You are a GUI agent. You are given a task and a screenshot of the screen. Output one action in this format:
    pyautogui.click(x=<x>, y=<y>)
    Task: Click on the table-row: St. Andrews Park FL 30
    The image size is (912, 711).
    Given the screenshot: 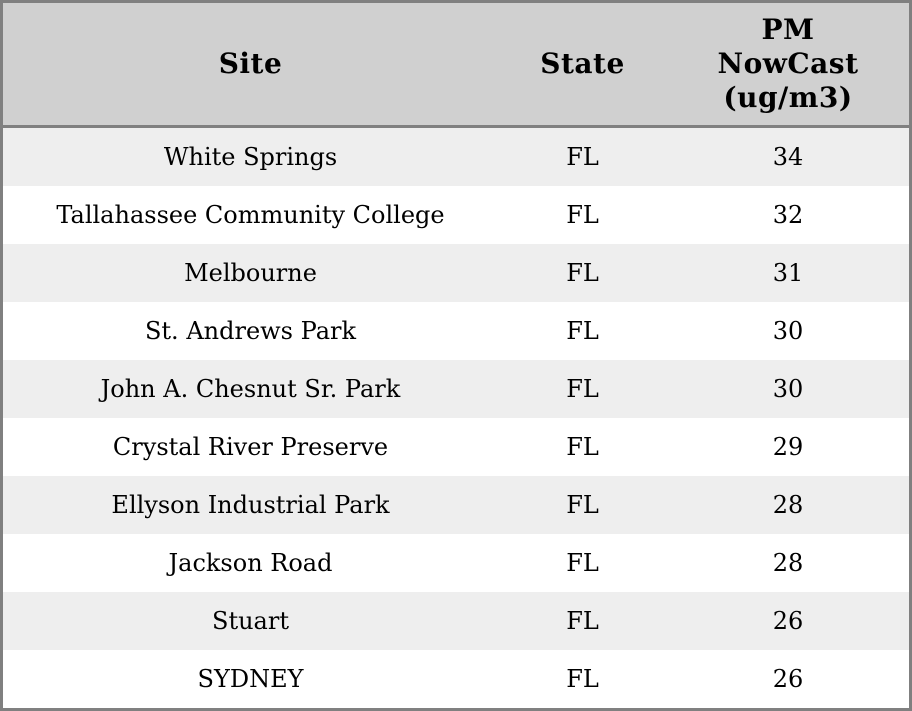 What is the action you would take?
    pyautogui.click(x=456, y=331)
    